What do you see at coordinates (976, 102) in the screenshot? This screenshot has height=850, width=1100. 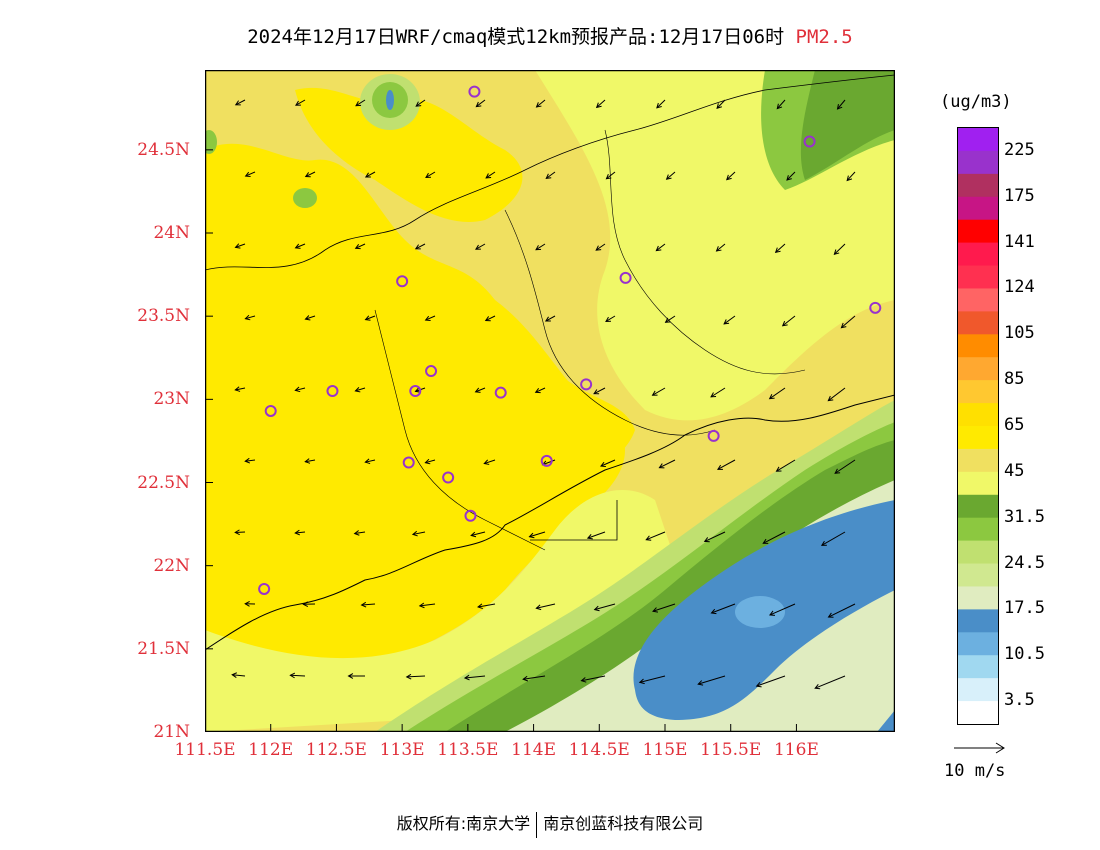 I see `legend-unit: (ug/m3)` at bounding box center [976, 102].